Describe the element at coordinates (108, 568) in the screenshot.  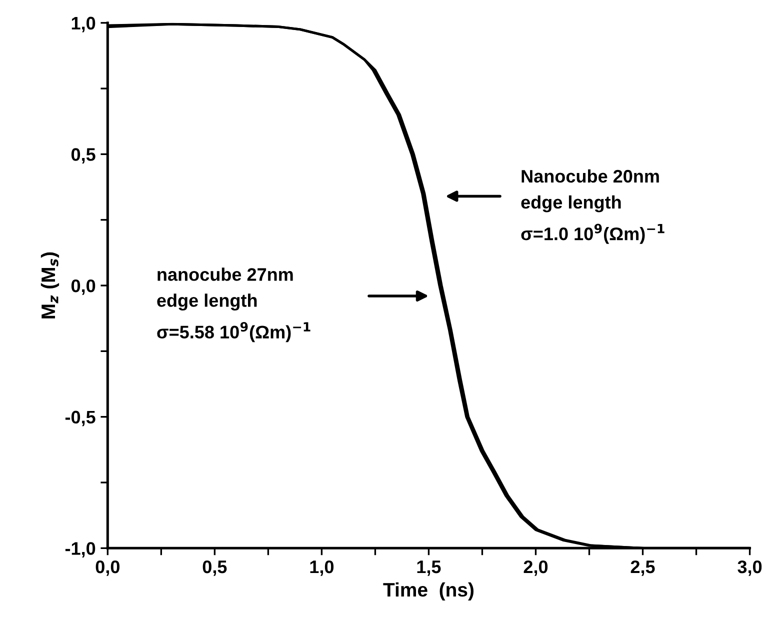
I see `x-tick-label: 0,0` at that location.